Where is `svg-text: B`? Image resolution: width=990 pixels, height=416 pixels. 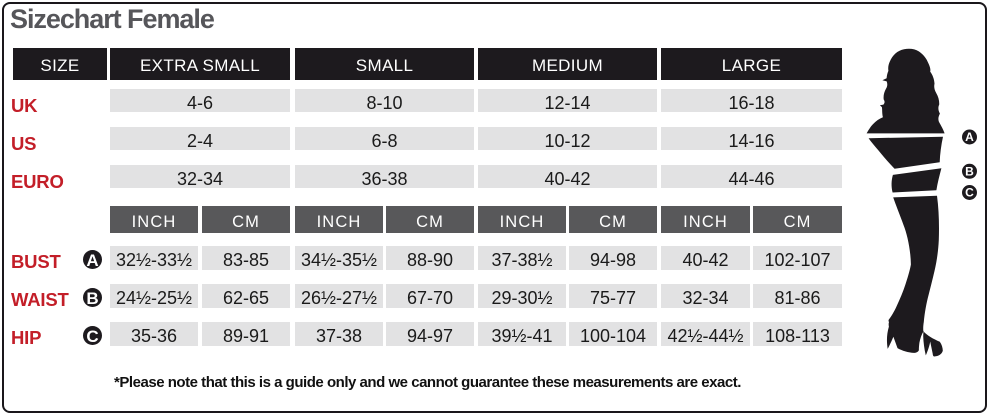
svg-text: B is located at coordinates (969, 172).